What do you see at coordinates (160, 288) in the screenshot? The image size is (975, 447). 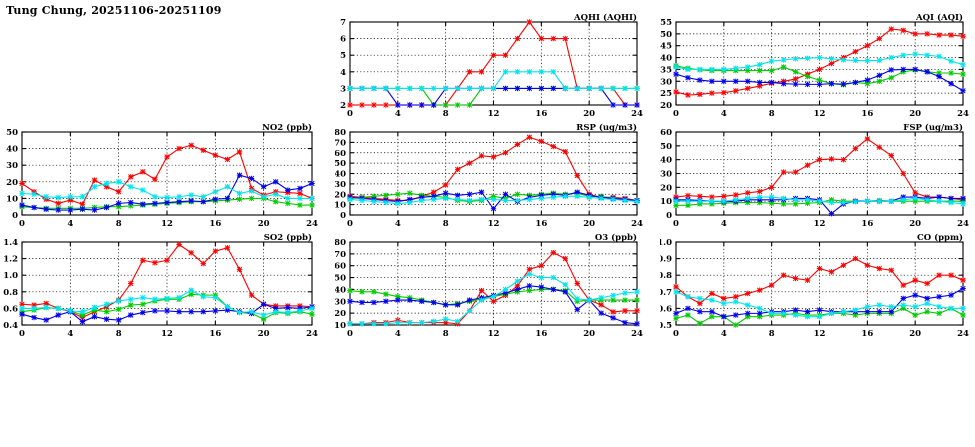 I see `chart-panel-so2: 0.4 0.6 0.8 1.0 1.2 1.4 0 4 8 12 16 20 24 SO2 (ppb)` at bounding box center [160, 288].